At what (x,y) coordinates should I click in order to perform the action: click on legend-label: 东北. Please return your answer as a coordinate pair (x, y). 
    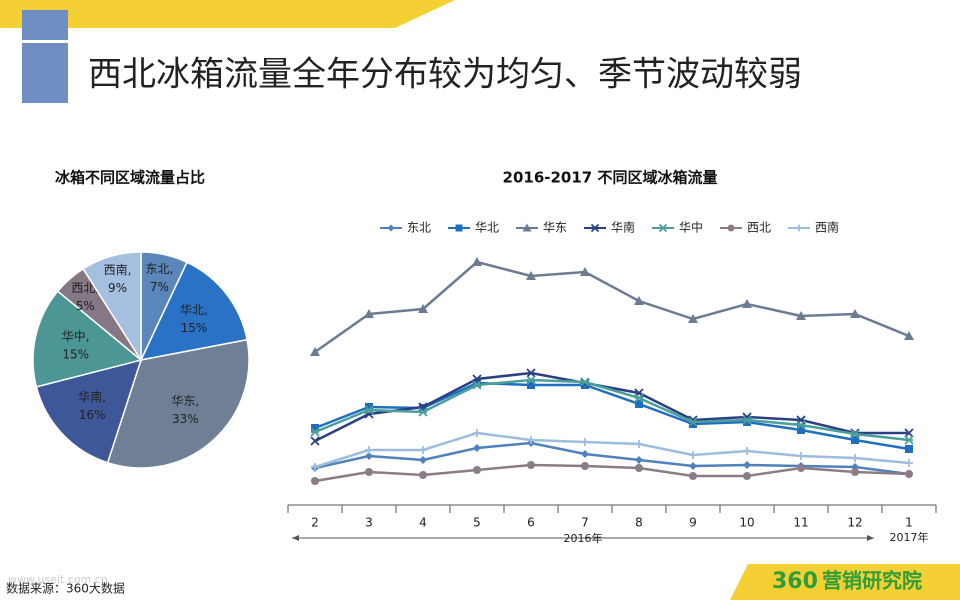
    Looking at the image, I should click on (419, 228).